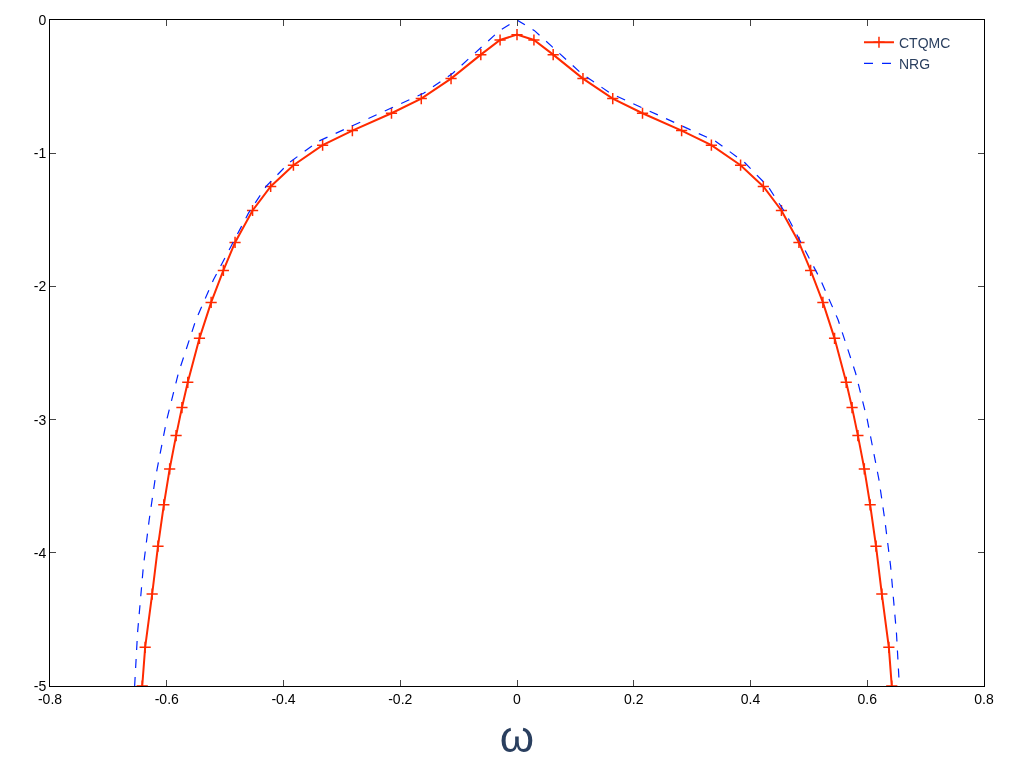 The image size is (1014, 766). Describe the element at coordinates (750, 698) in the screenshot. I see `x-tick-label: 0.4` at that location.